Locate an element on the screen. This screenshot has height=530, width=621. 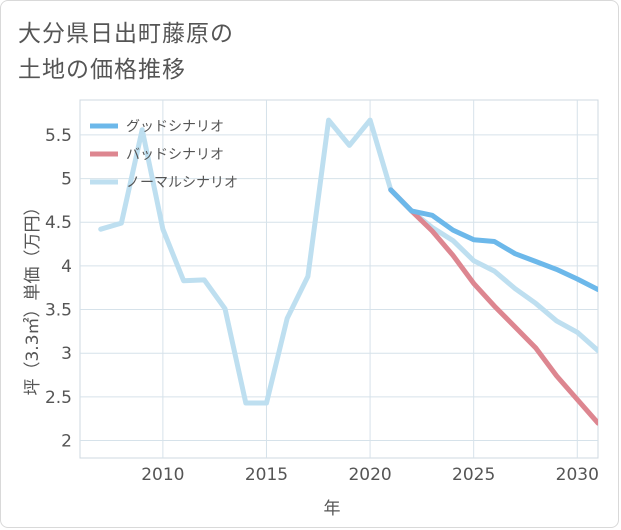
legend-label: グッドシナリオ is located at coordinates (175, 127).